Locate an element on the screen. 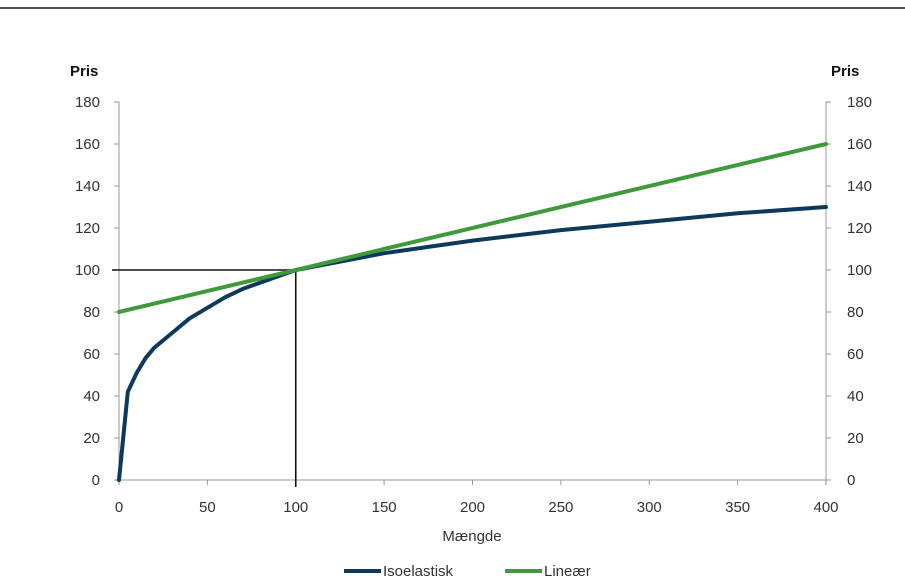 This screenshot has height=585, width=905. y-tick-label-left: 80 is located at coordinates (91, 312).